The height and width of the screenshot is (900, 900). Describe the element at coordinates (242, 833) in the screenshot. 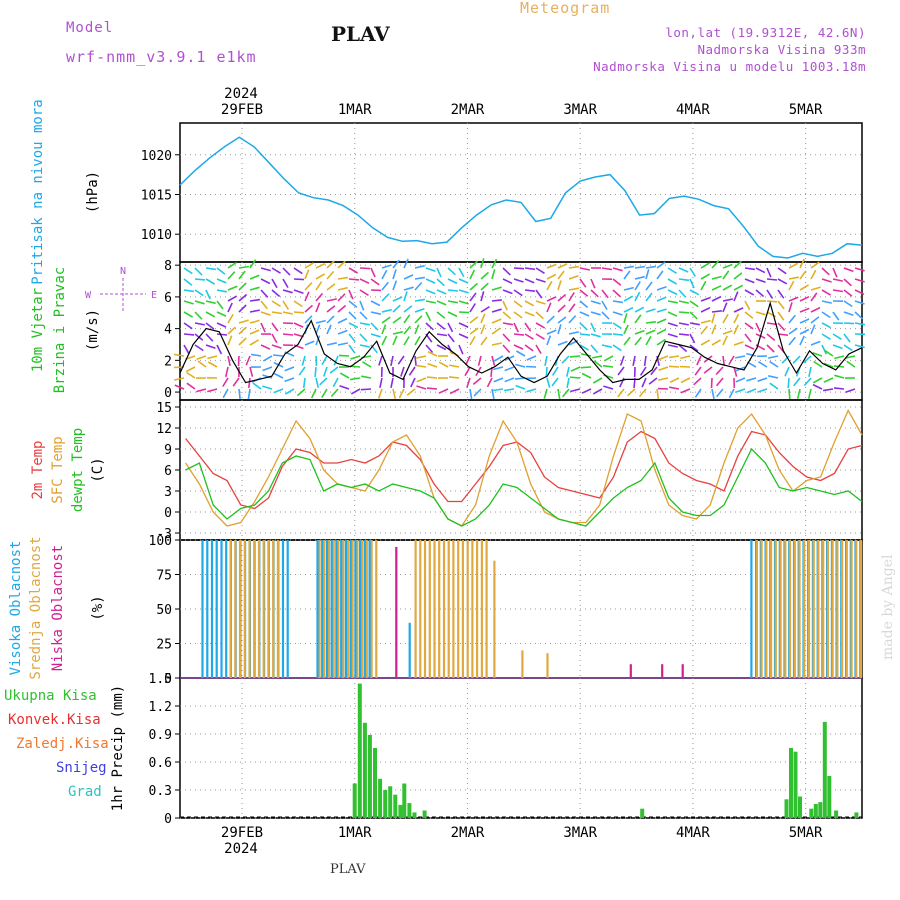

I see `bottom-day-label: 29FEB` at that location.